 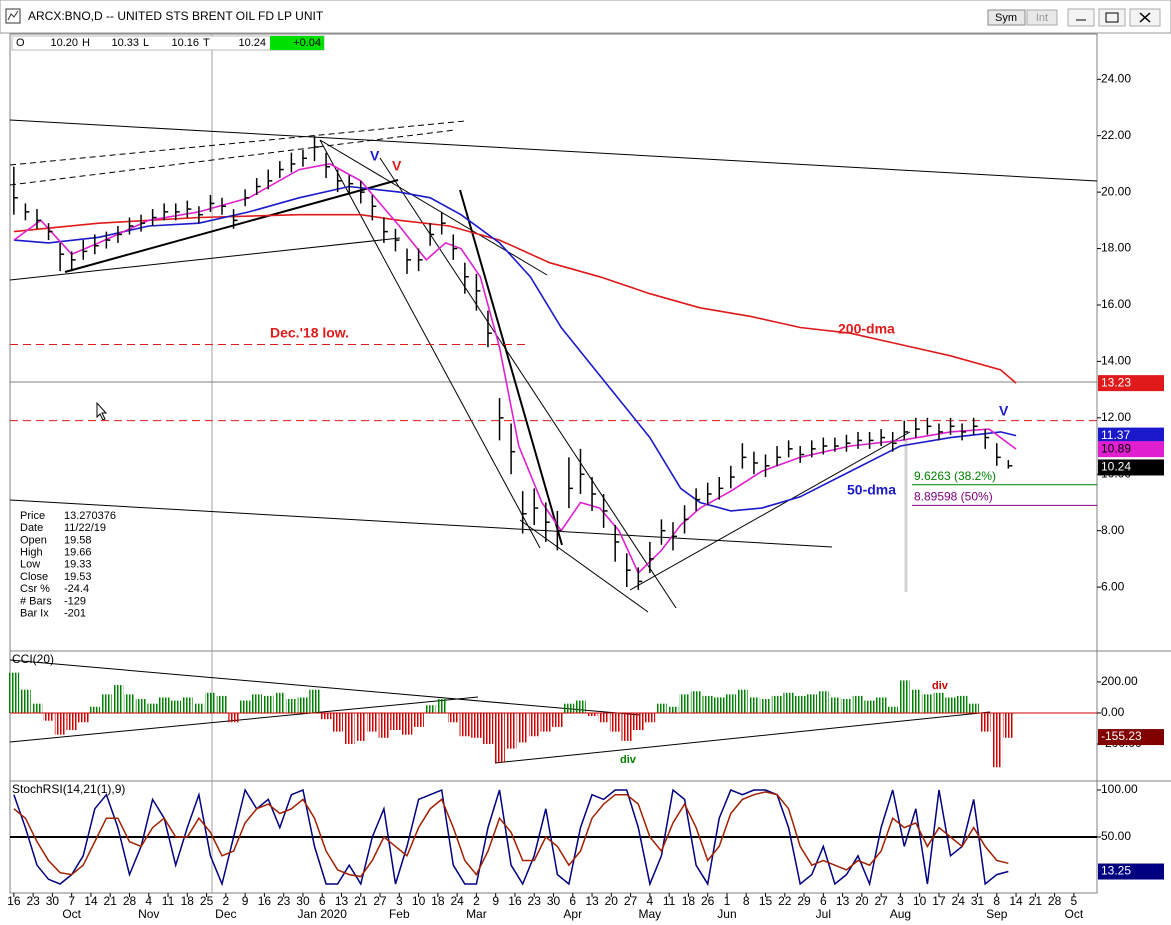 I want to click on last-value-label: 13.23, so click(x=1116, y=382).